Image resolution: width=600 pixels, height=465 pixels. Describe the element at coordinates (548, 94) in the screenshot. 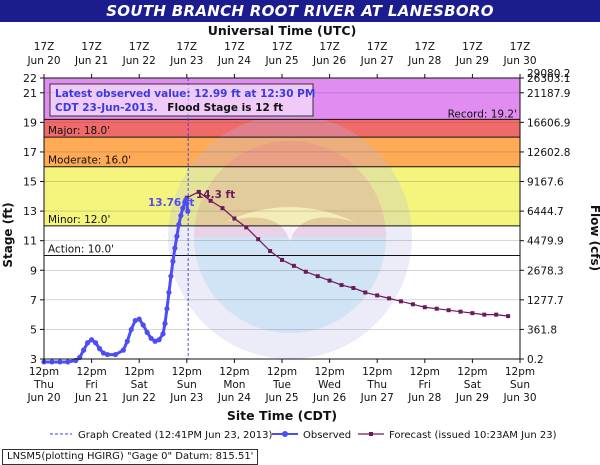

I see `flow-tick-label-9: 21187.9` at that location.